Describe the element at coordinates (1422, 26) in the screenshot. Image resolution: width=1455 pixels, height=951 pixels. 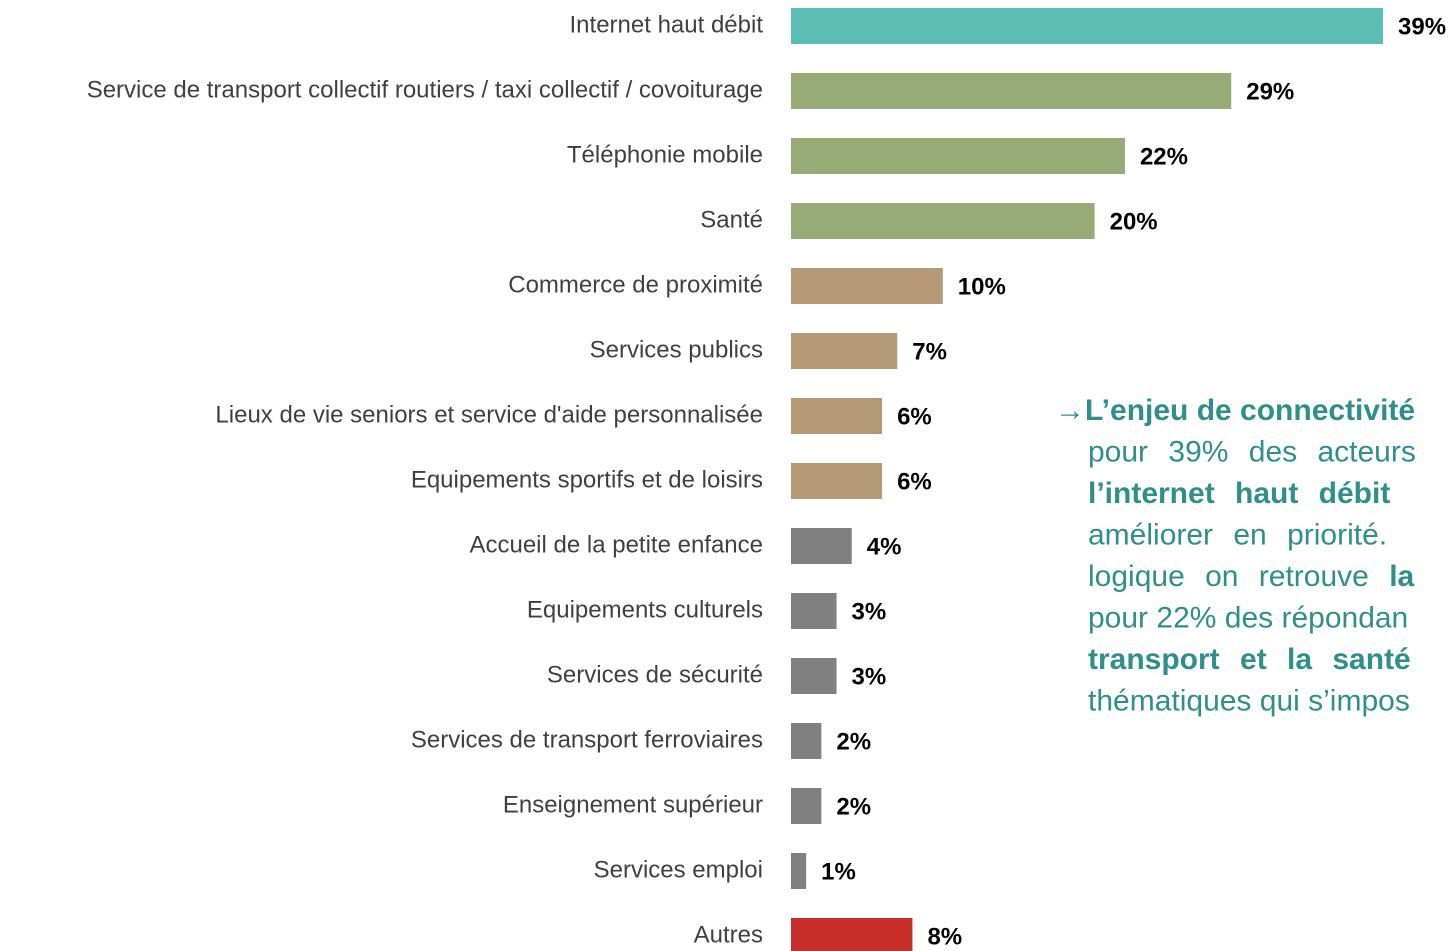
I see `value-label: 39%` at that location.